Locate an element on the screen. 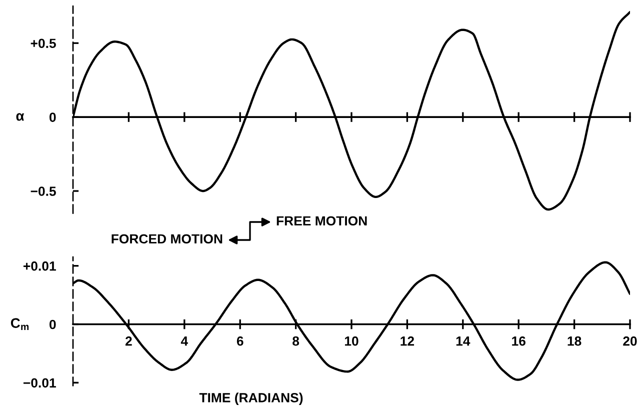 The image size is (642, 410). y-tick-label: −0.5 is located at coordinates (43, 191).